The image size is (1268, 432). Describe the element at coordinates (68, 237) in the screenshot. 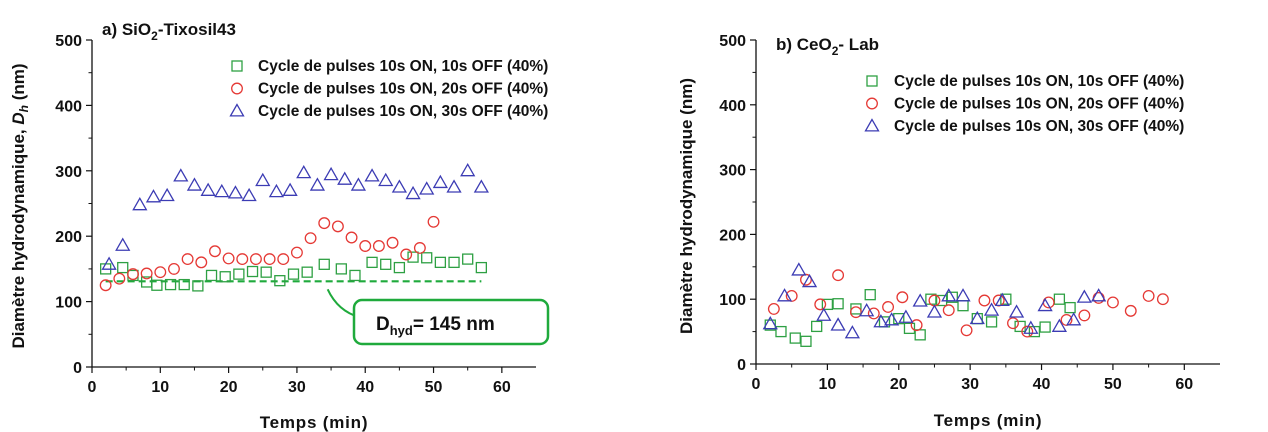

I see `y-tick-label: 200` at that location.